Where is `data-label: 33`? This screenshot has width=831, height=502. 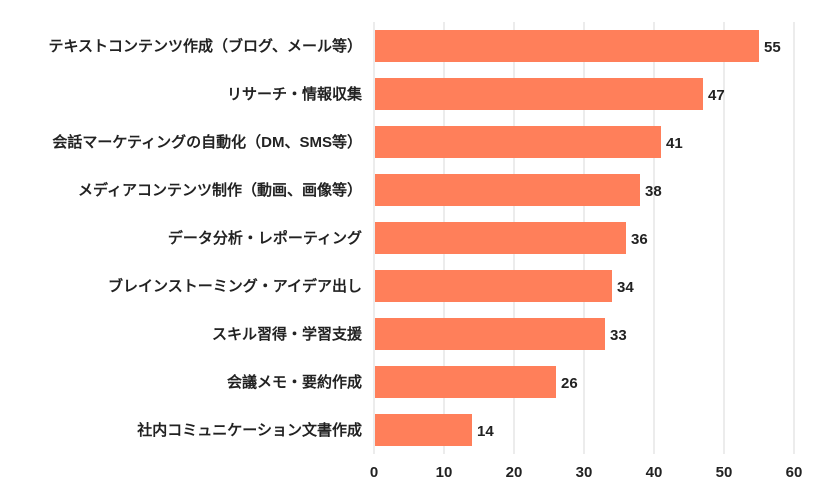
data-label: 33 is located at coordinates (618, 335).